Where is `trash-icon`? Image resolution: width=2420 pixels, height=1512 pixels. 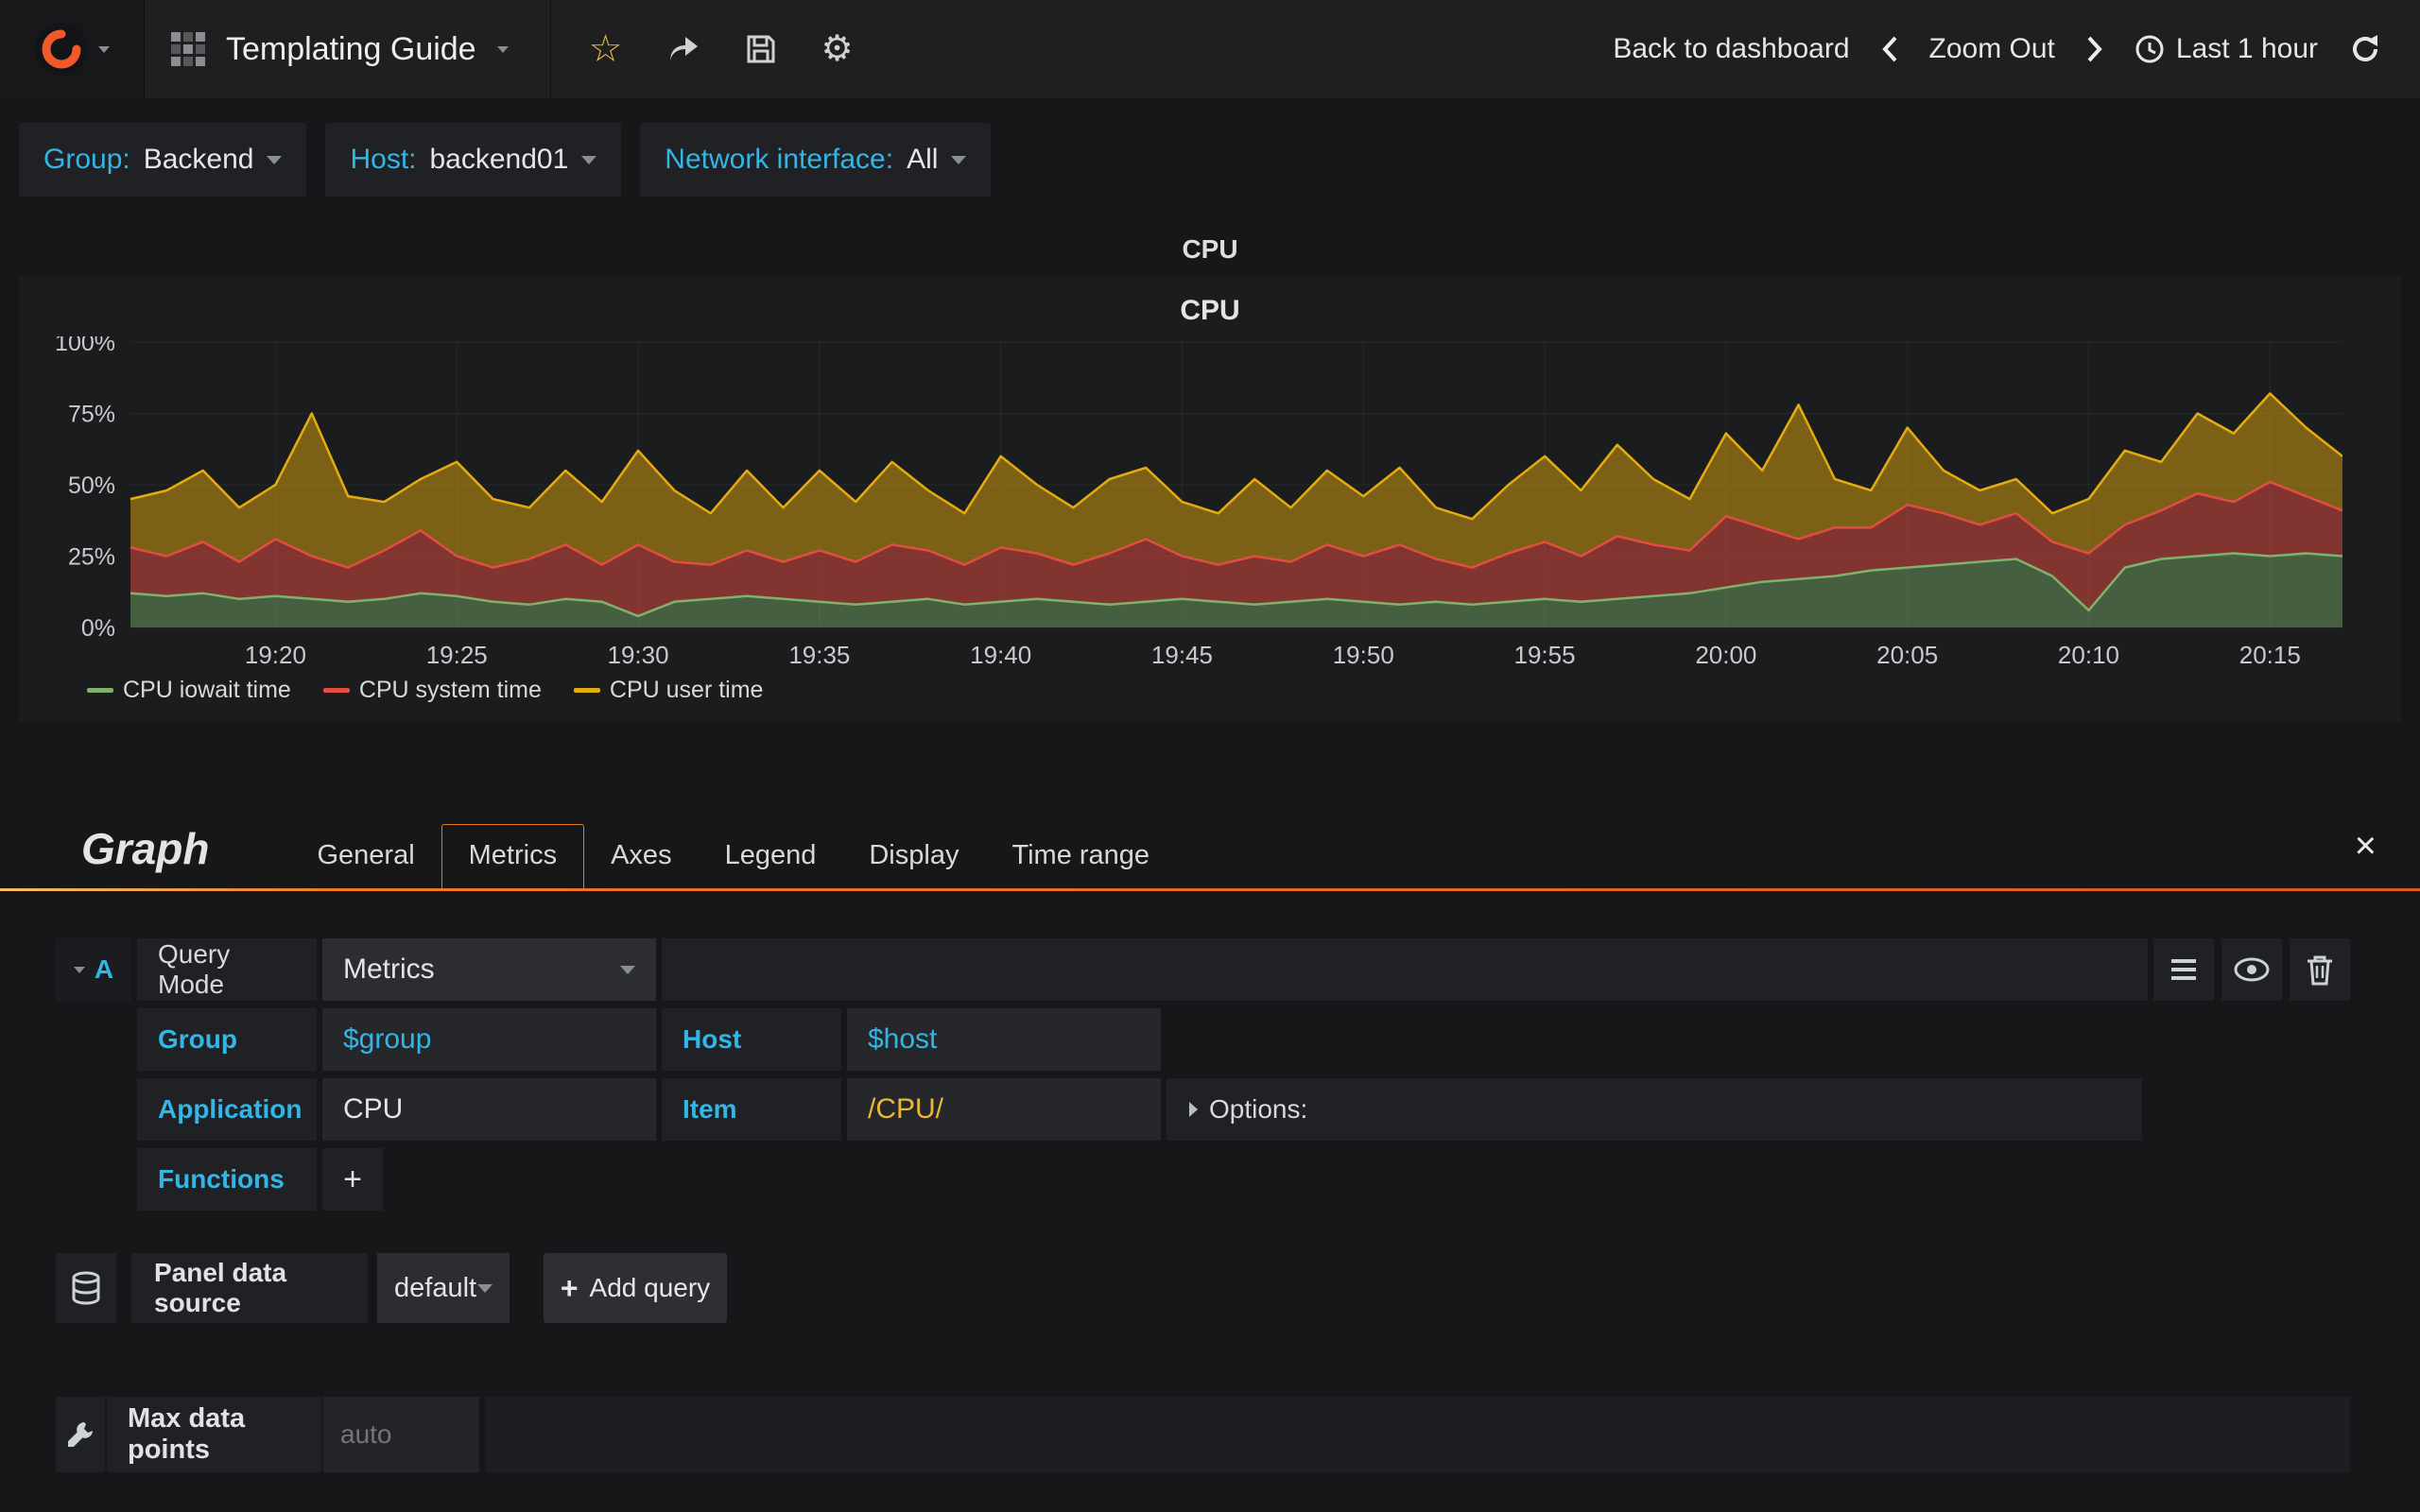
trash-icon is located at coordinates (2320, 970).